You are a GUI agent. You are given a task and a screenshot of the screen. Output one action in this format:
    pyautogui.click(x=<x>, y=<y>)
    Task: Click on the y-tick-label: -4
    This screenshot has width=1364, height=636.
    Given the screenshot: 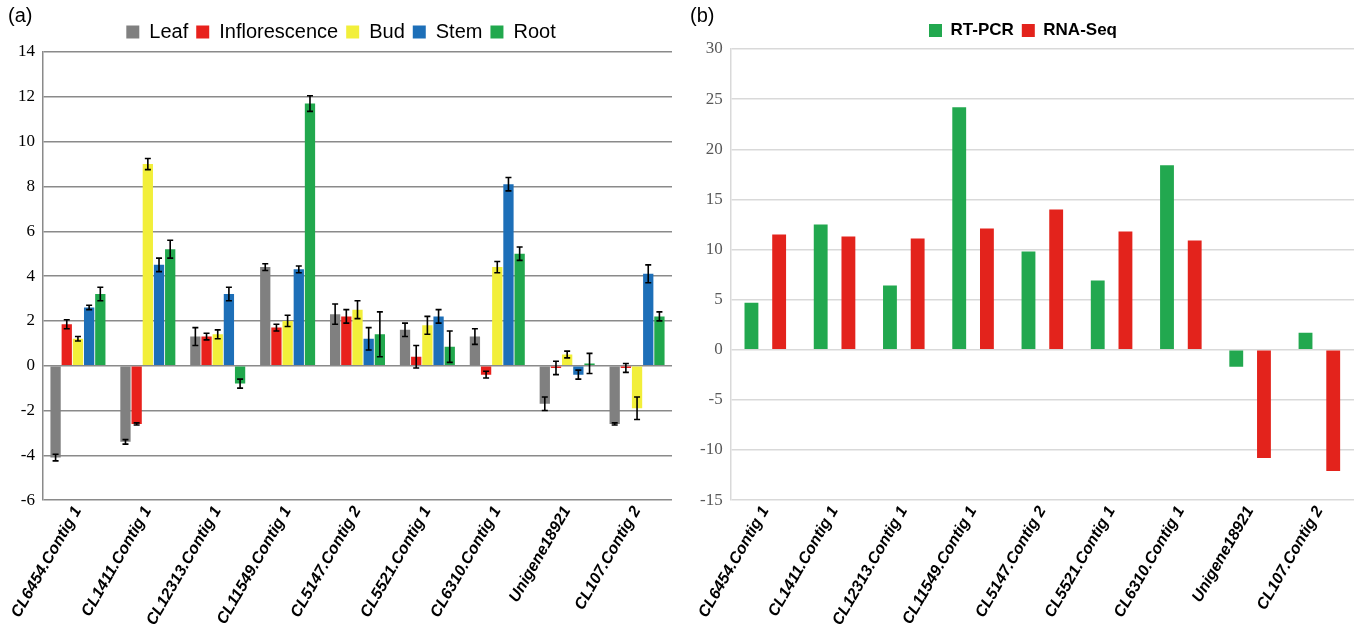 What is the action you would take?
    pyautogui.click(x=28, y=454)
    